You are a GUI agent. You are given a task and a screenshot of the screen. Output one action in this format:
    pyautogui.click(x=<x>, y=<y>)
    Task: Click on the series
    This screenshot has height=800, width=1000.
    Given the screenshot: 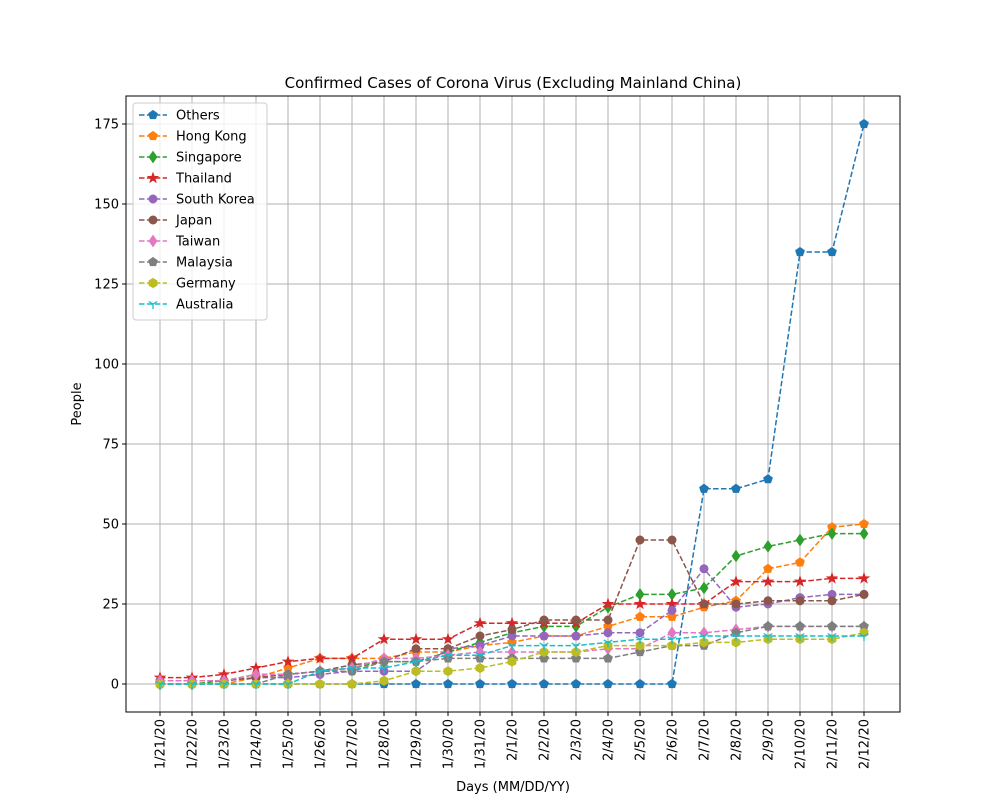 What is the action you would take?
    pyautogui.click(x=512, y=660)
    